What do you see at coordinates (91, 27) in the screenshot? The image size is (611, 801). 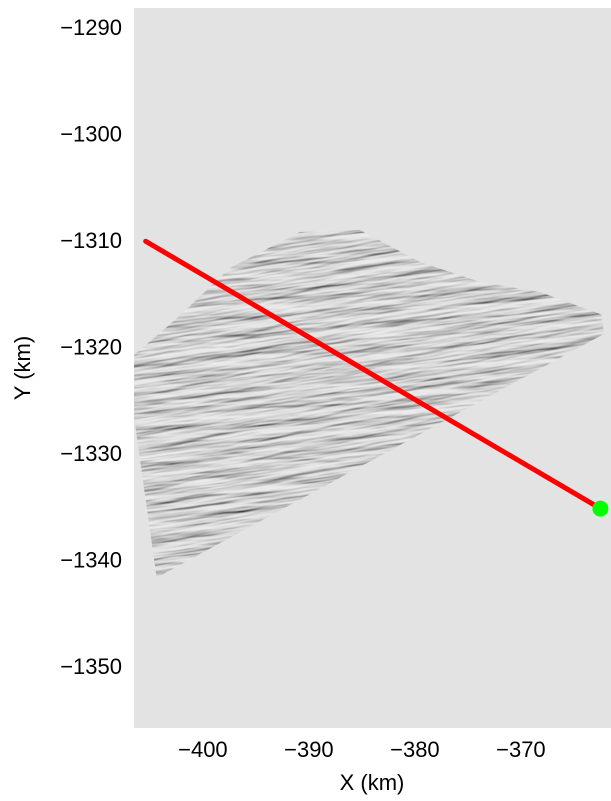 I see `y-tick-label: −1290` at bounding box center [91, 27].